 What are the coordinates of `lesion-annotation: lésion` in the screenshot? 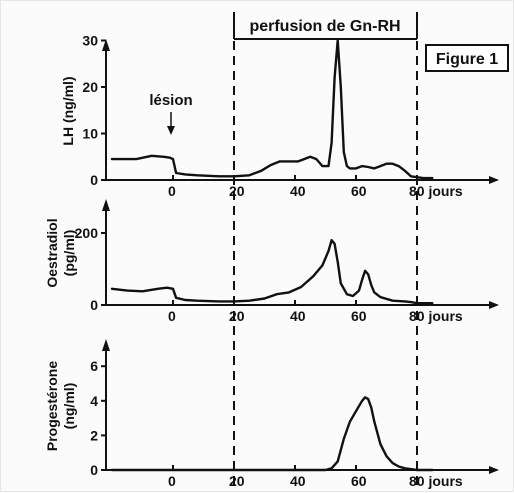 It's located at (171, 113).